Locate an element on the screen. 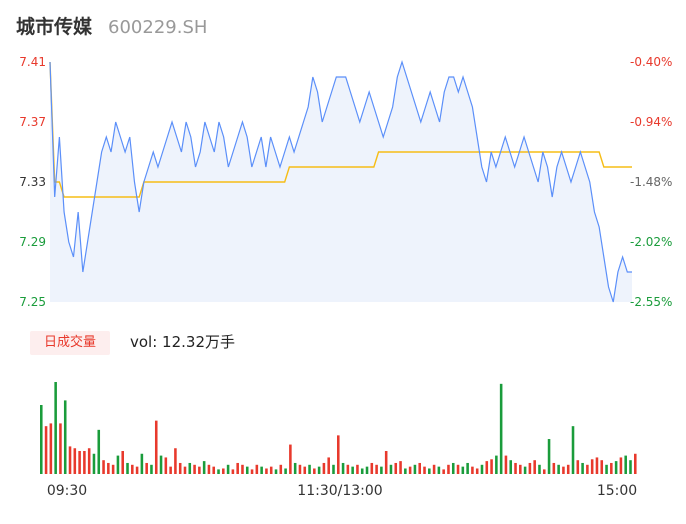 This screenshot has height=524, width=686. pct-tick-label: -2.02% is located at coordinates (651, 242).